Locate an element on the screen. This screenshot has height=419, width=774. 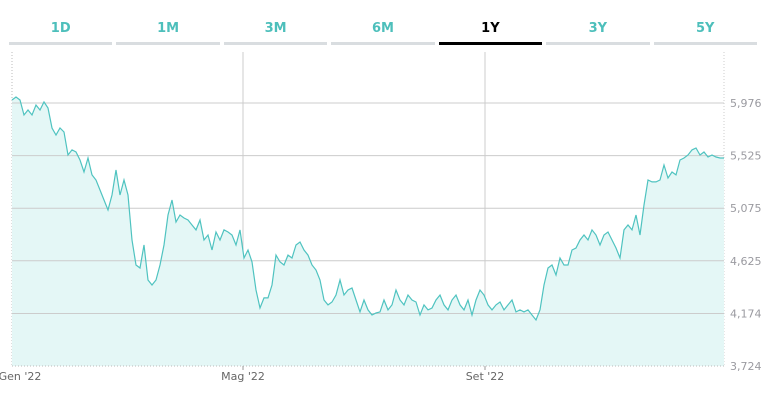
y-tick-label: 3,724 is located at coordinates (746, 366).